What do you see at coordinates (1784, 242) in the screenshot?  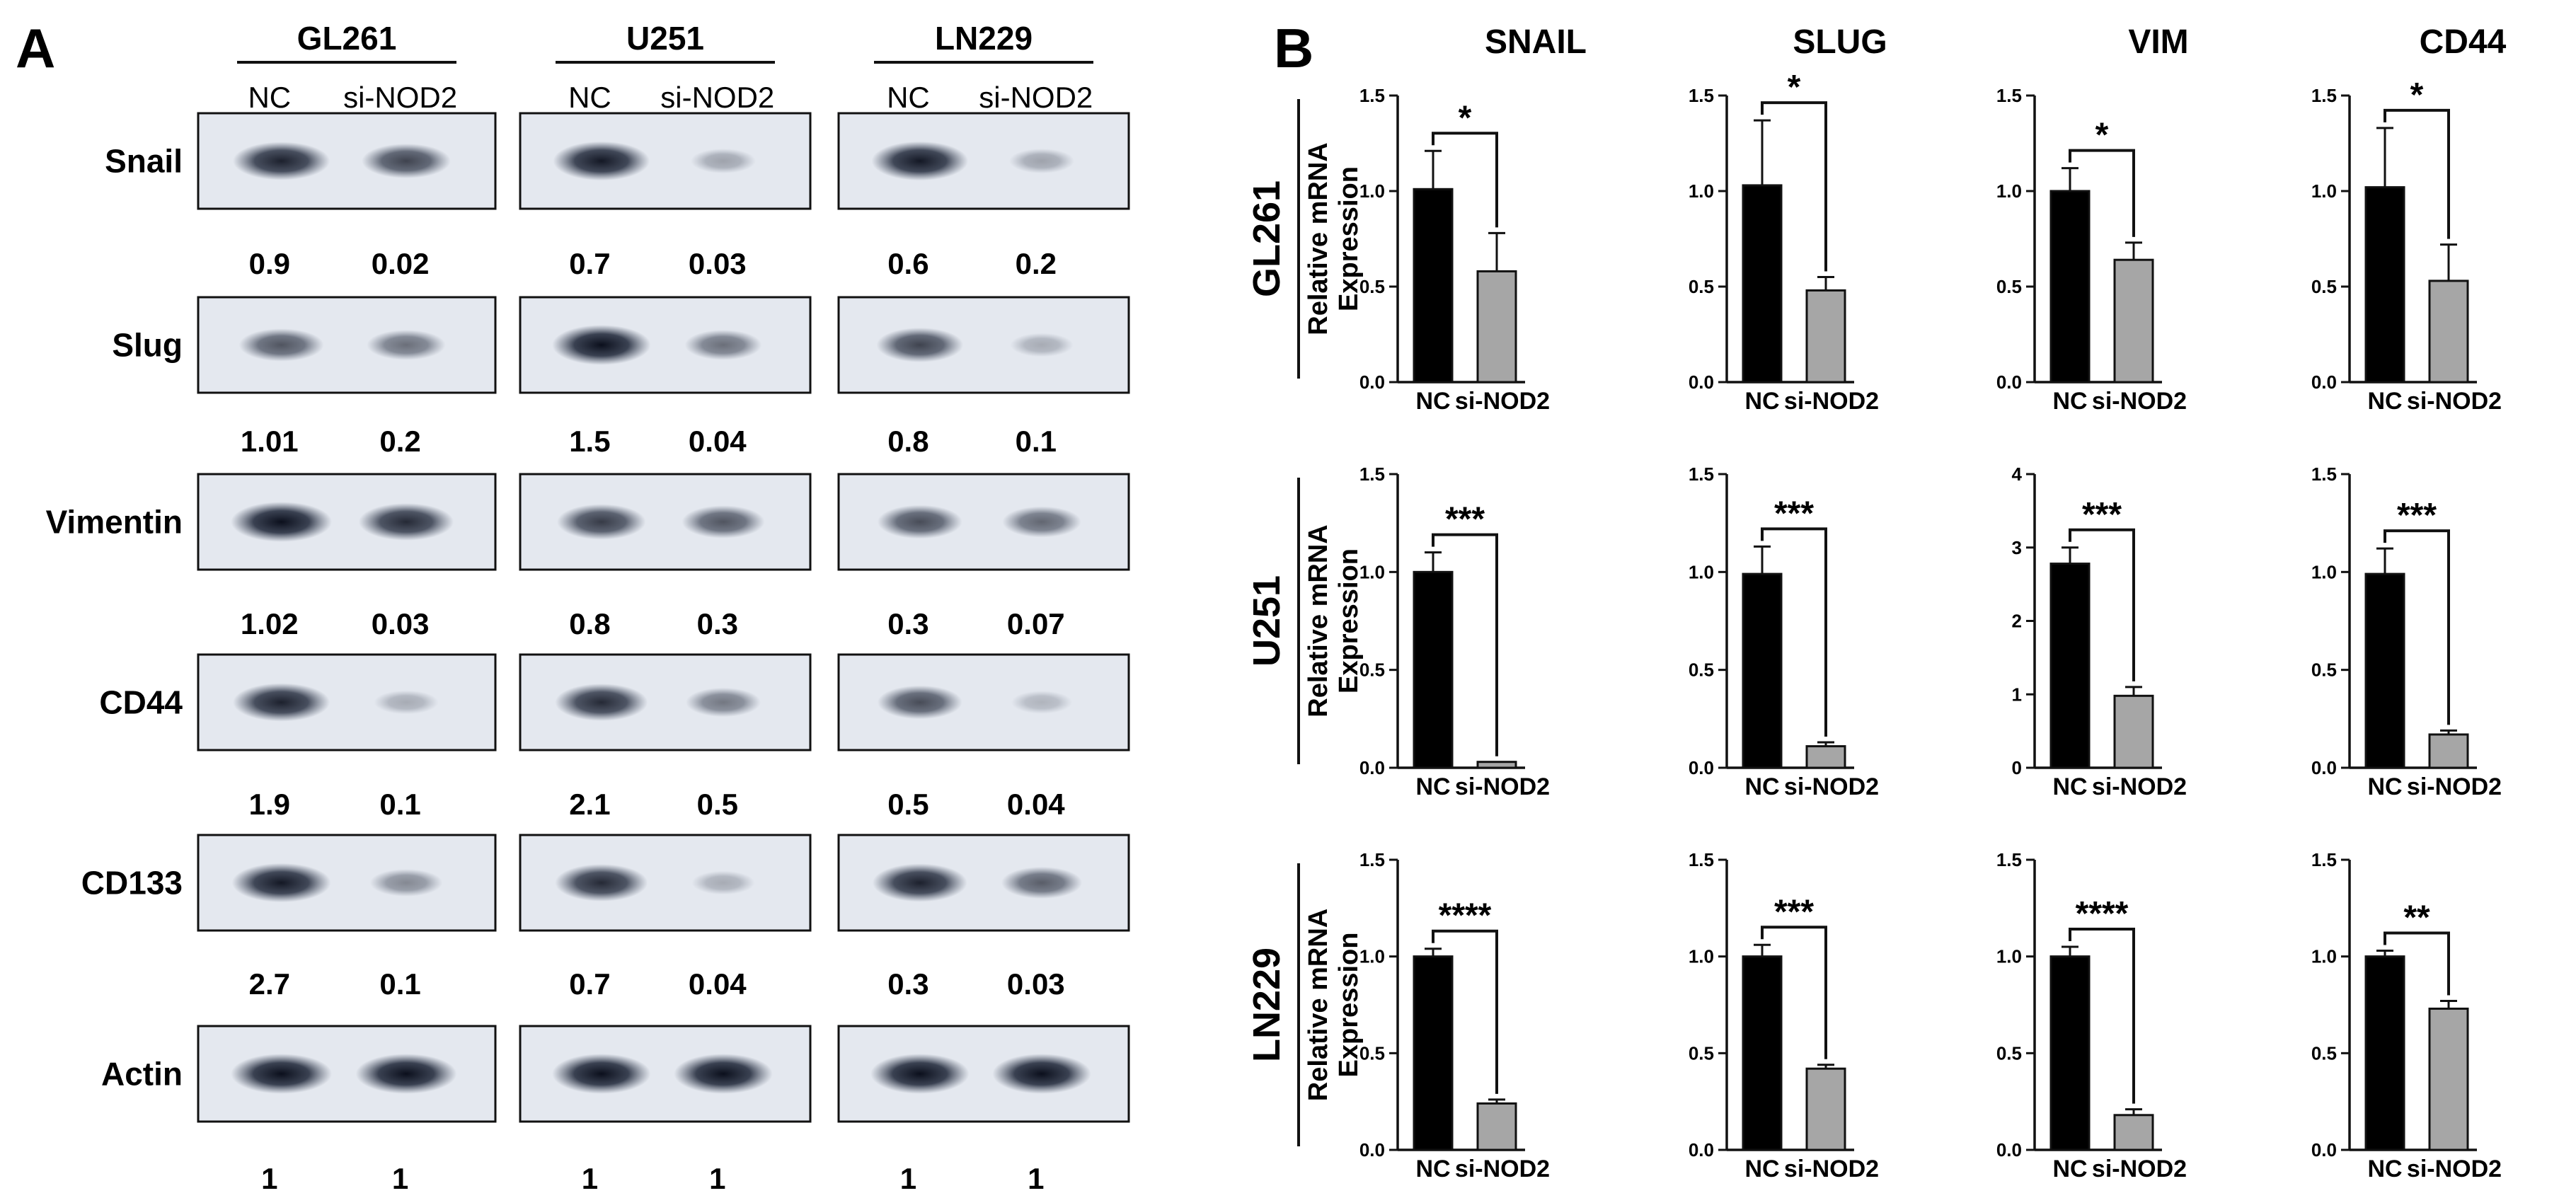 I see `bar-chart-gl261-1: 0.0 0.5 1.0 1.5 NC si-NOD2 *` at bounding box center [1784, 242].